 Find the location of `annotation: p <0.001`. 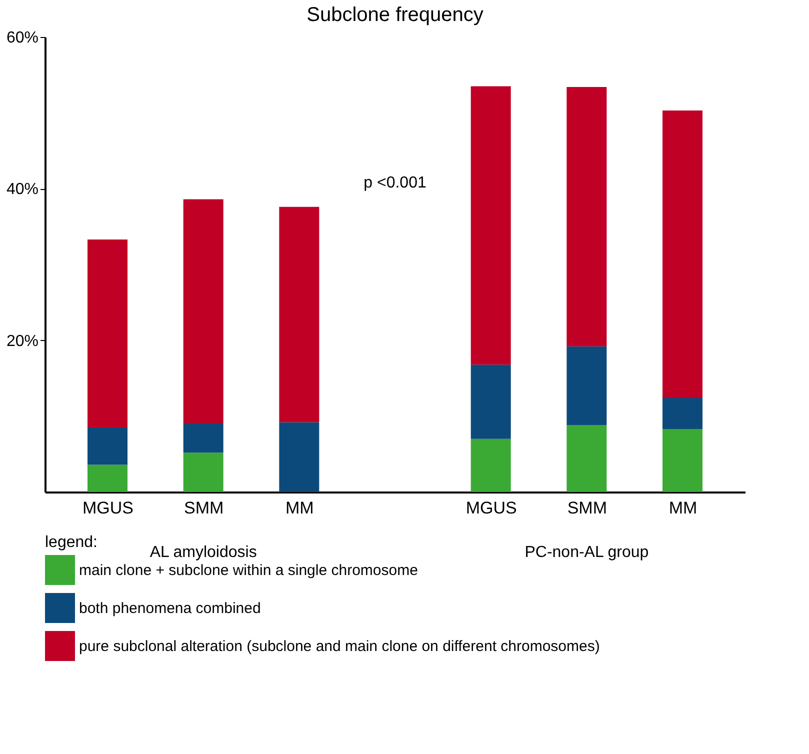

annotation: p <0.001 is located at coordinates (395, 183).